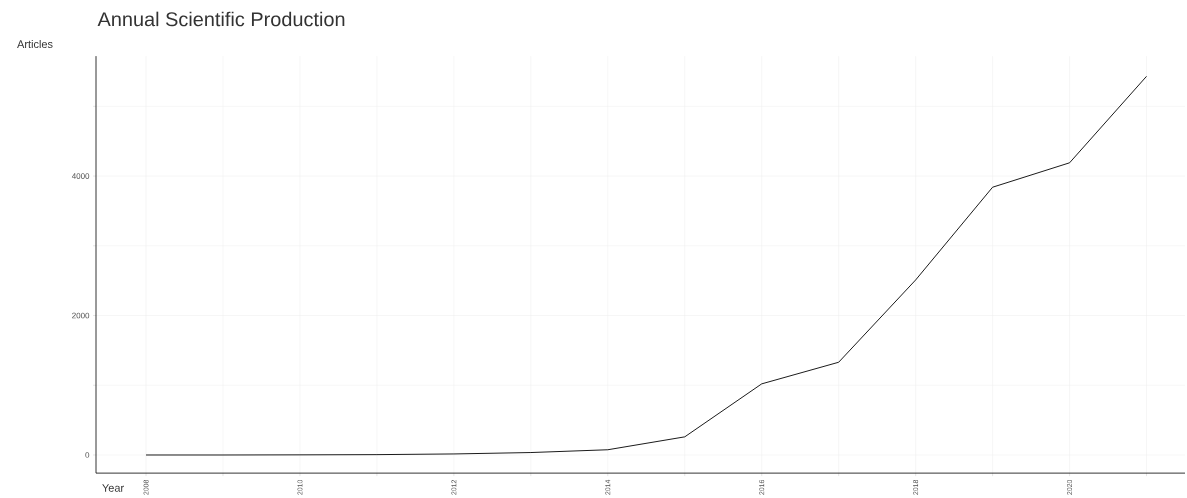 This screenshot has width=1187, height=498. I want to click on chart-title: Annual Scientific Production, so click(221, 19).